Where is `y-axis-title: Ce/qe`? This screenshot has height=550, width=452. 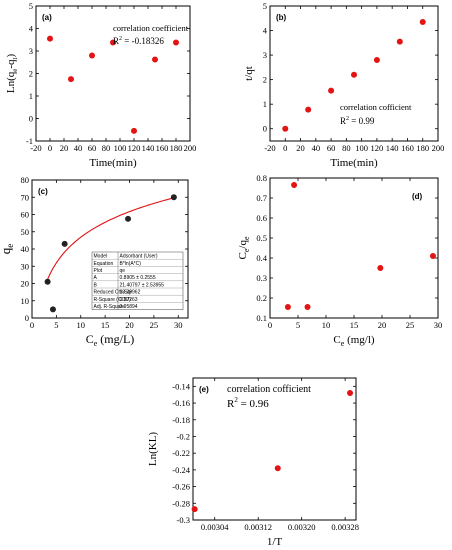
y-axis-title: Ce/qe is located at coordinates (244, 247).